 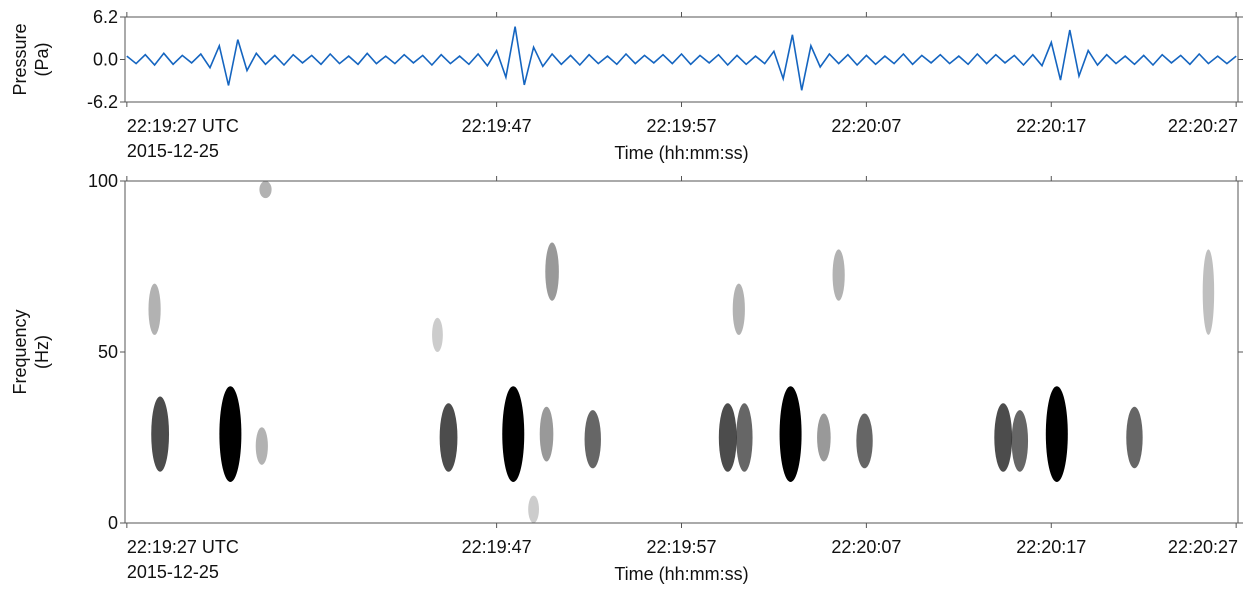 What do you see at coordinates (20, 59) in the screenshot?
I see `y-axis-label: Pressure` at bounding box center [20, 59].